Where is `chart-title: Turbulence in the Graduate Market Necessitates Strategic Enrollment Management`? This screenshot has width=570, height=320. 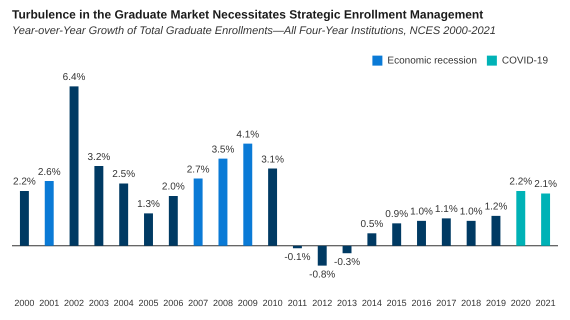 chart-title: Turbulence in the Graduate Market Necessitates Strategic Enrollment Management is located at coordinates (248, 15).